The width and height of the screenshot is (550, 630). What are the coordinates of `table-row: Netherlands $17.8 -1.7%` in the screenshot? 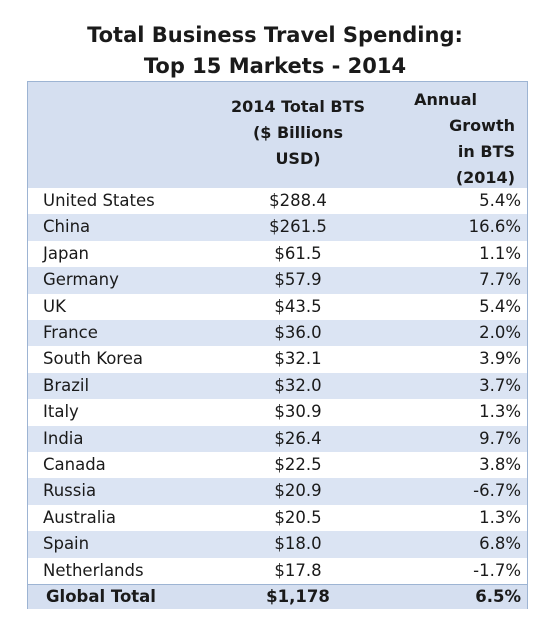 It's located at (277, 571).